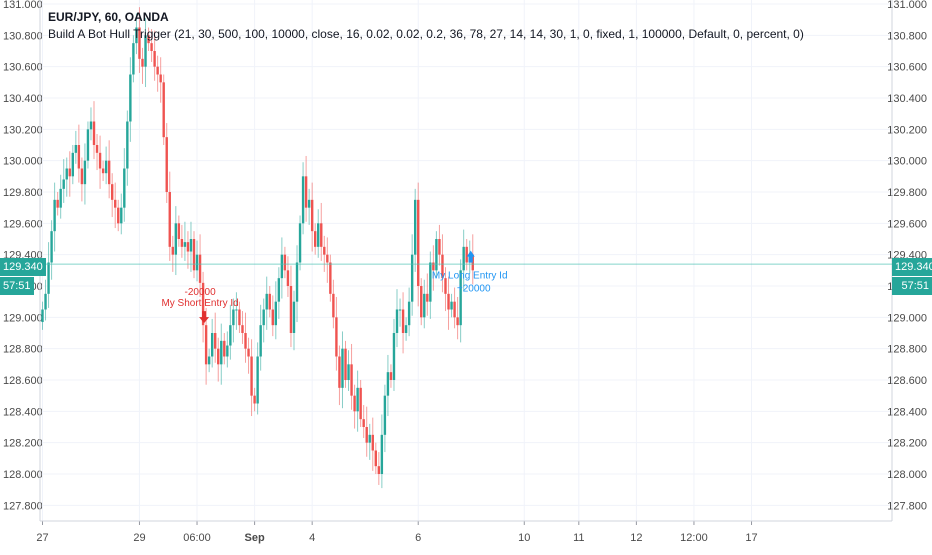 The width and height of the screenshot is (932, 555). Describe the element at coordinates (907, 444) in the screenshot. I see `y-tick-label-right: 128.200` at that location.